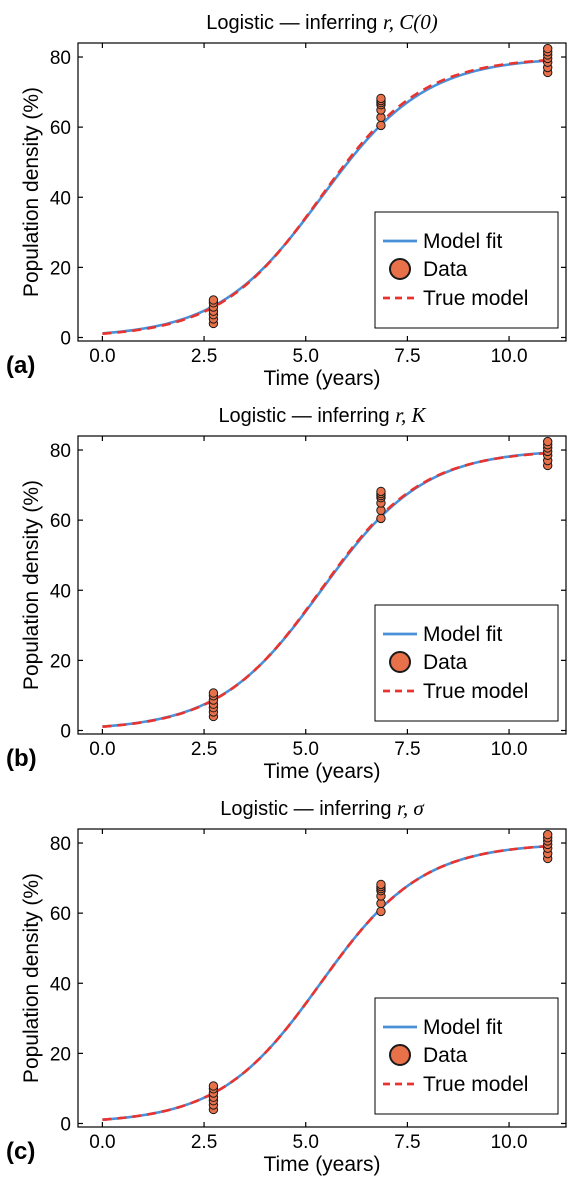 This screenshot has width=582, height=1179. I want to click on chart-title: Logistic — inferring r, K, so click(322, 415).